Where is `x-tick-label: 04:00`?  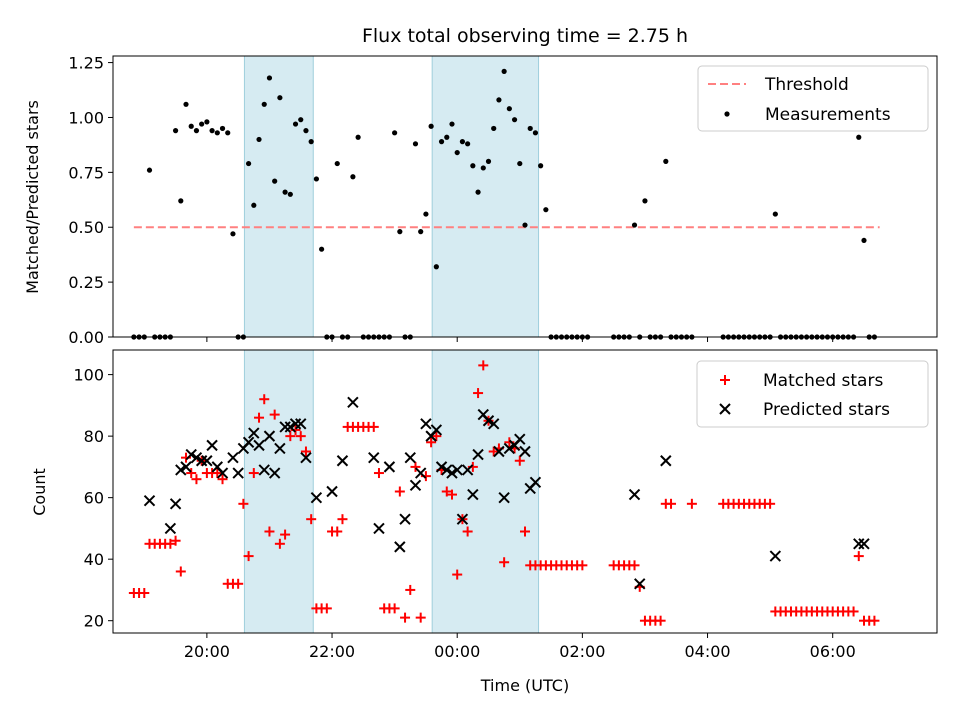 x-tick-label: 04:00 is located at coordinates (707, 651).